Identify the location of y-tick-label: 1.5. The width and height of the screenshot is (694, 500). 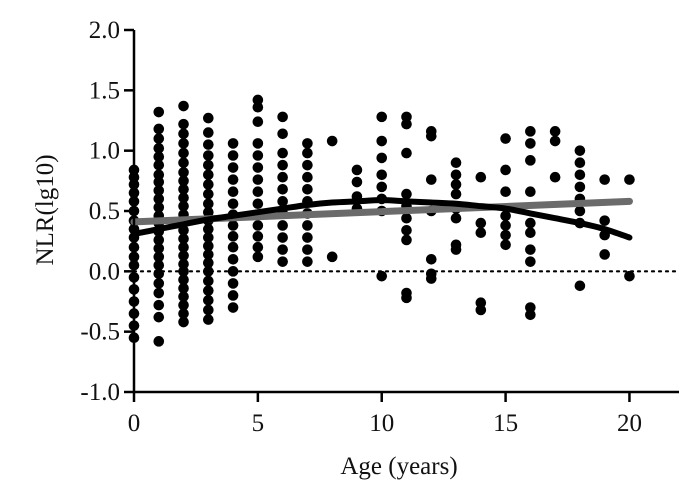
(104, 90).